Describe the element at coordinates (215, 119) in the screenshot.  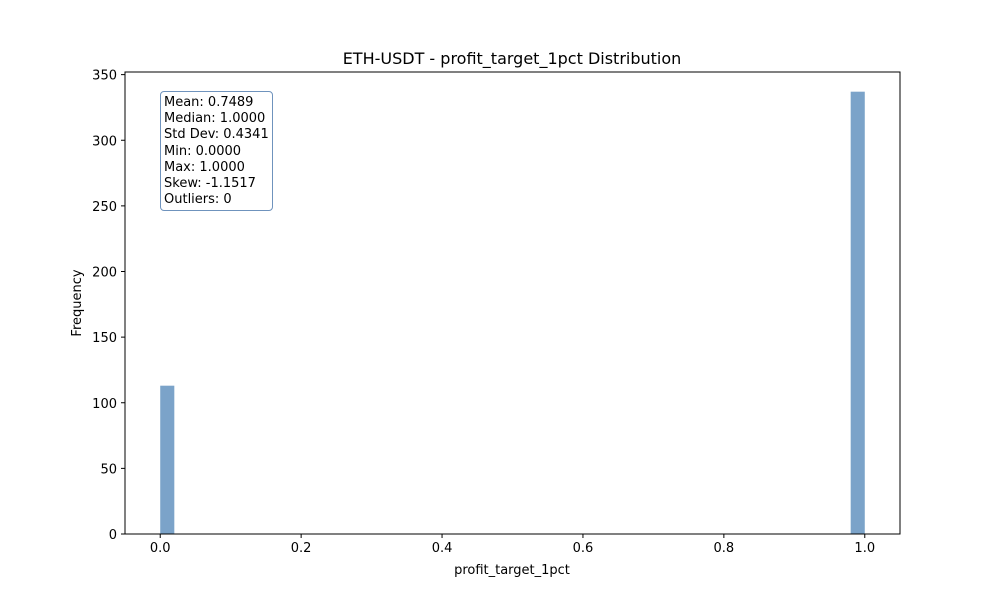
I see `stat-median: Median: 1.0000` at that location.